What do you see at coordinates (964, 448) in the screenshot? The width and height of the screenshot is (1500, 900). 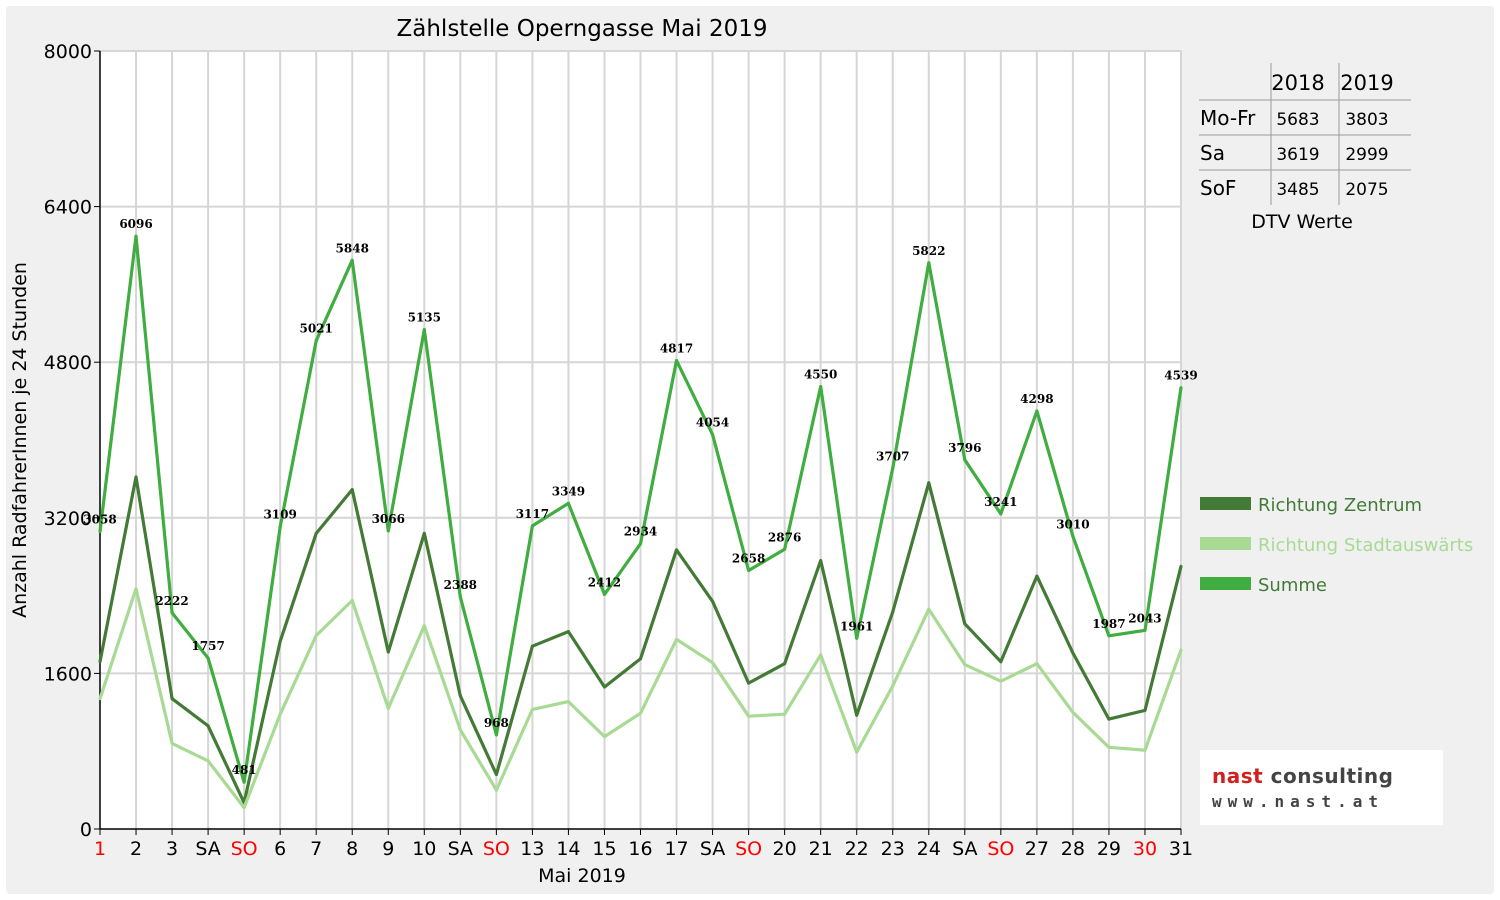 I see `data-label: 3796` at bounding box center [964, 448].